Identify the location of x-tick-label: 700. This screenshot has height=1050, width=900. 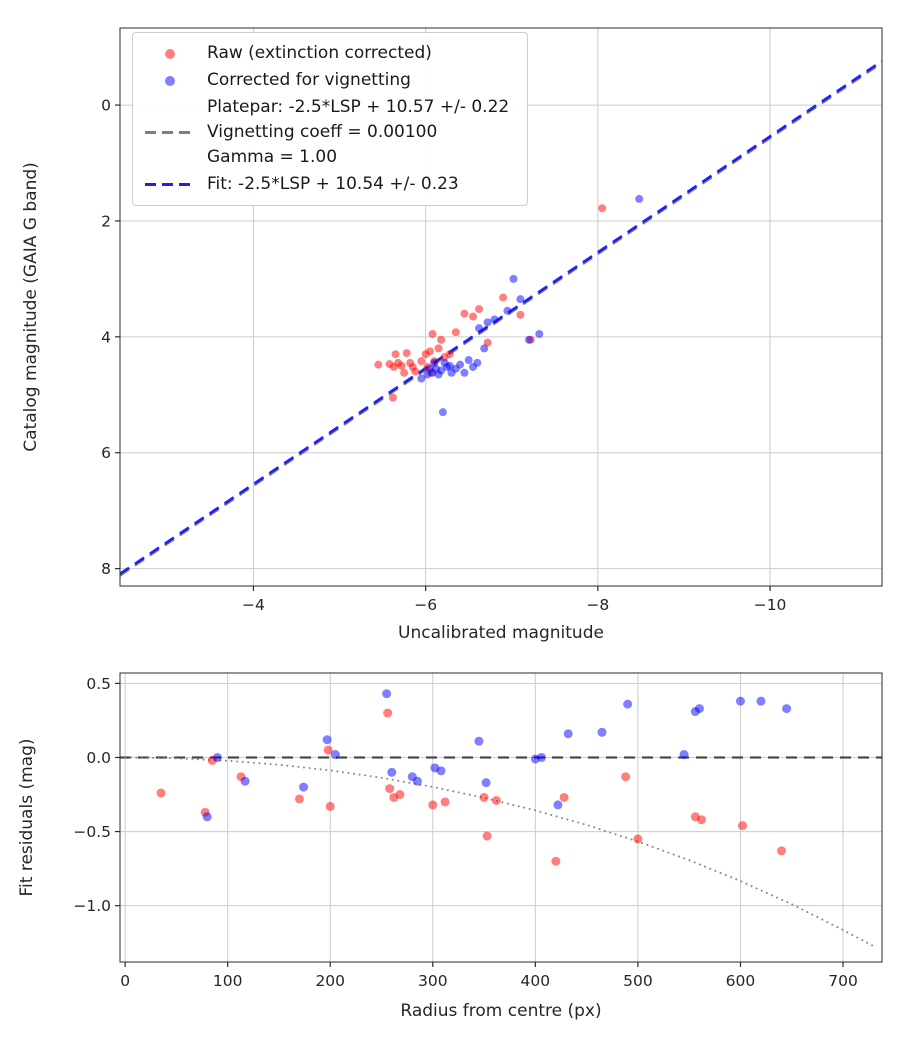
(843, 981).